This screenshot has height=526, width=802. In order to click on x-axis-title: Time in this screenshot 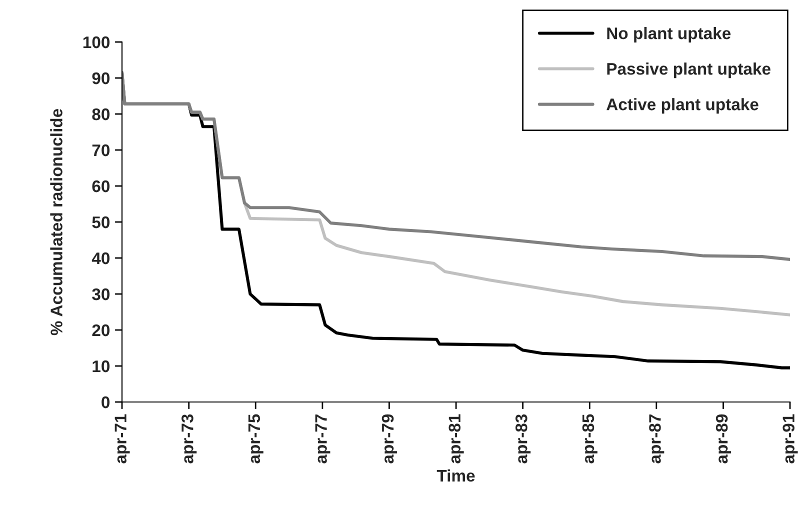, I will do `click(455, 475)`.